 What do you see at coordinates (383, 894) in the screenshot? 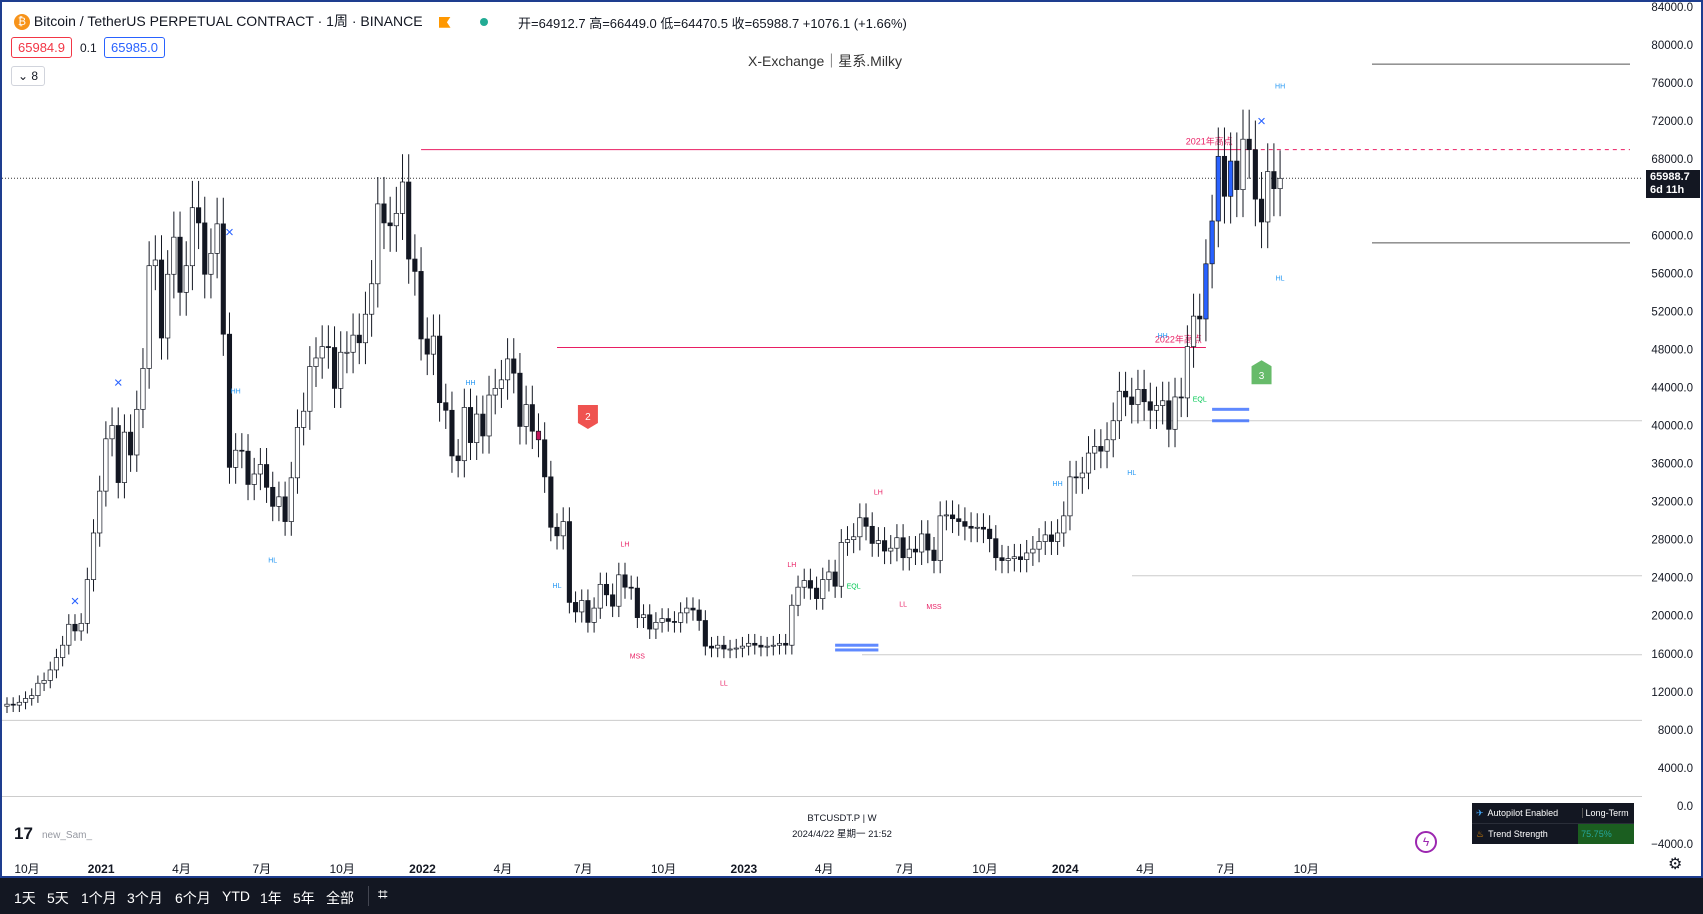
I see `calendar-range-icon: ⌗` at bounding box center [383, 894].